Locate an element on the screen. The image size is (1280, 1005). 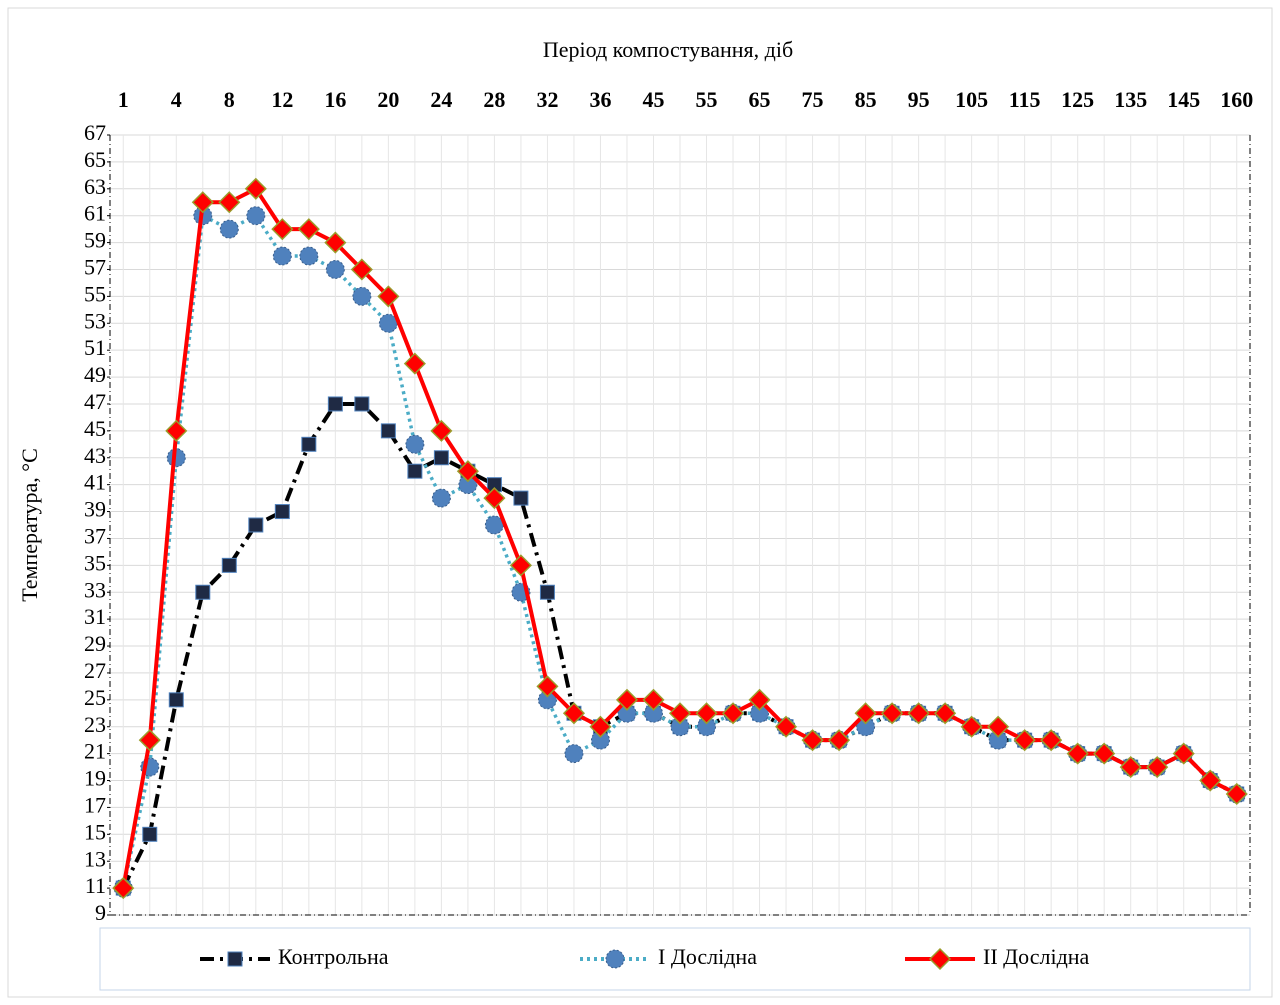
y-tick-label: 11 is located at coordinates (95, 885).